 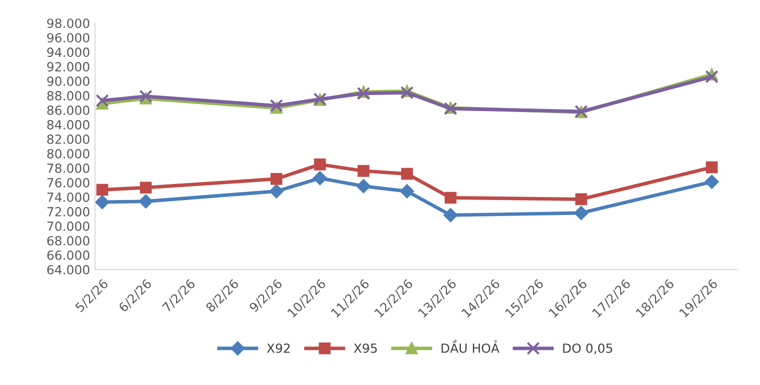 I want to click on y-tick-label: 98.000, so click(x=68, y=23).